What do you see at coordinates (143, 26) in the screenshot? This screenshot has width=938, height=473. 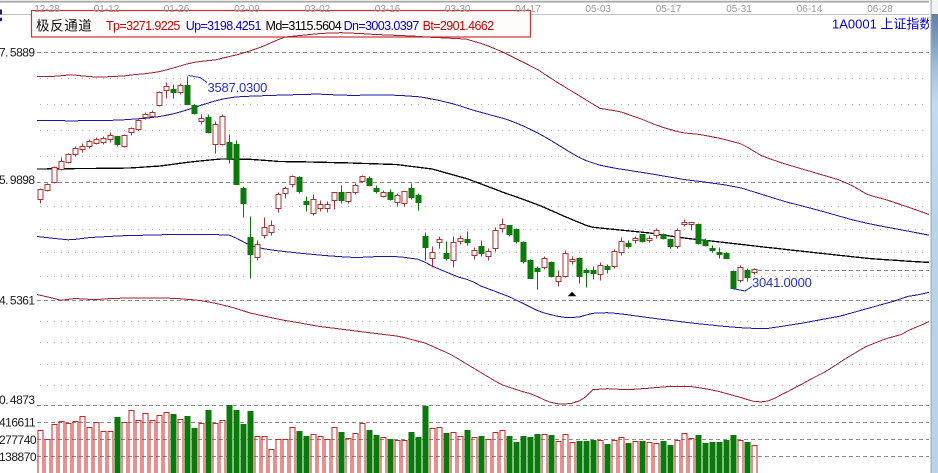 I see `svg-text: Tp=3271.9225` at bounding box center [143, 26].